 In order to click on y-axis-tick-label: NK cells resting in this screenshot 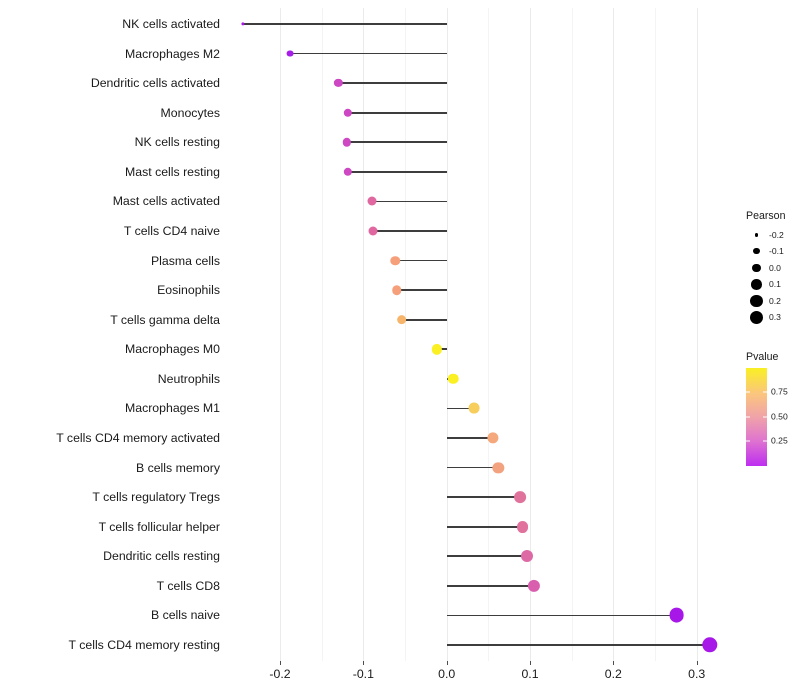, I will do `click(177, 142)`.